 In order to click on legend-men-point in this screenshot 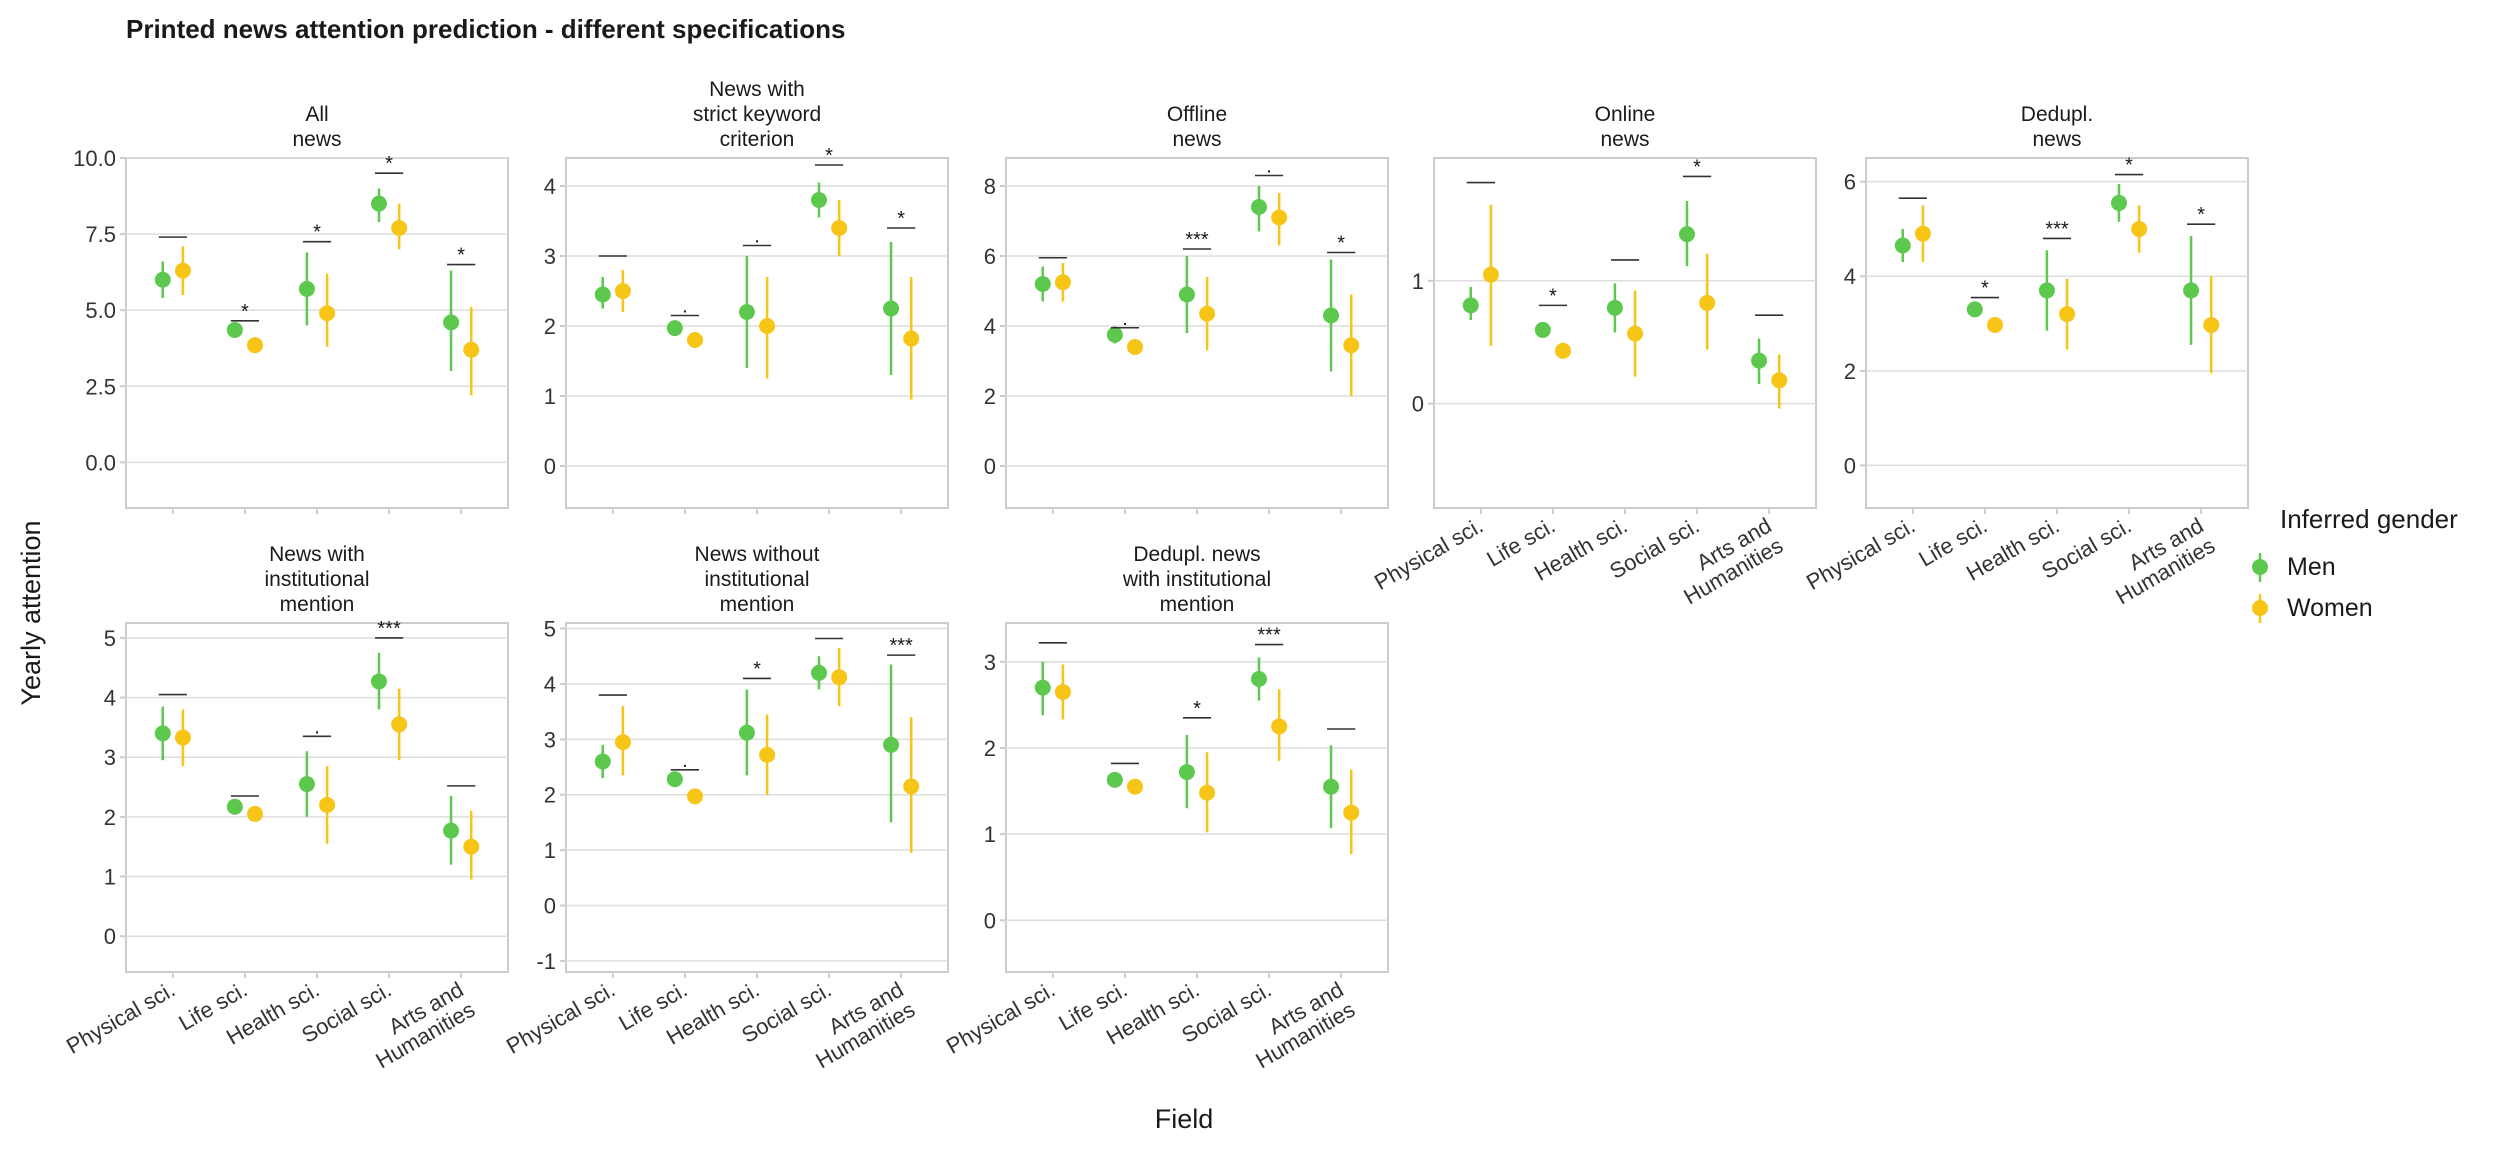, I will do `click(2260, 567)`.